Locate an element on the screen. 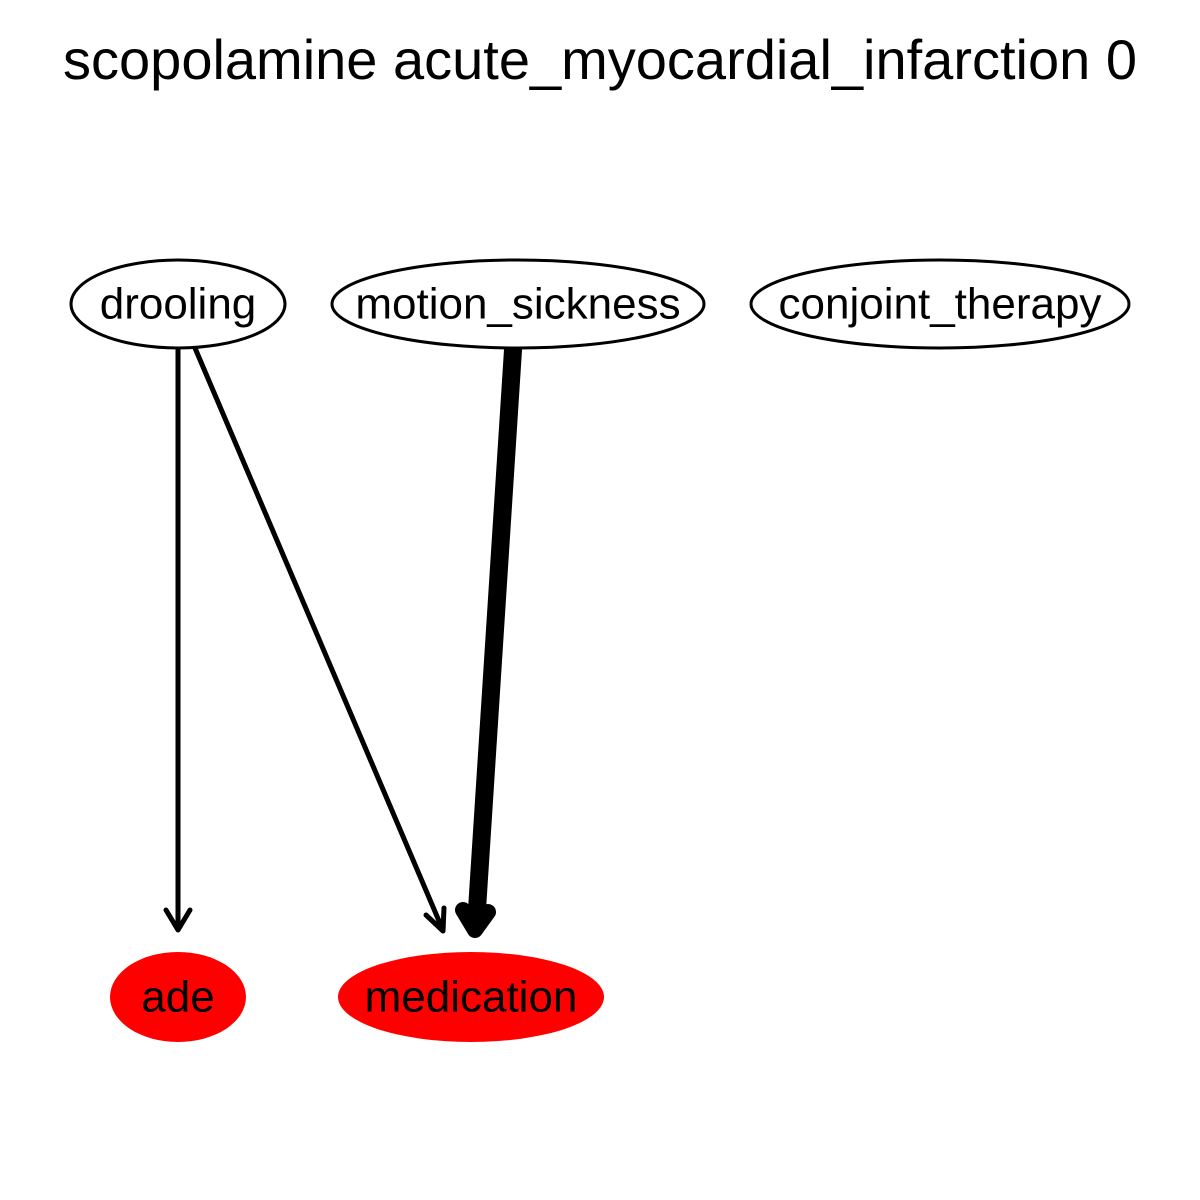  node-medication-label: medication is located at coordinates (471, 997).